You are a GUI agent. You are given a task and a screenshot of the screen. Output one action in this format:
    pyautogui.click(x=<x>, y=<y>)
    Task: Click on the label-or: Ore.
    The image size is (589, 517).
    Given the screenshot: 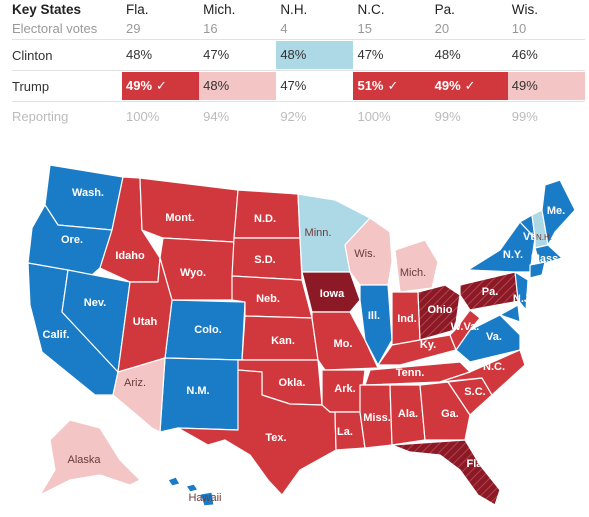 What is the action you would take?
    pyautogui.click(x=72, y=240)
    